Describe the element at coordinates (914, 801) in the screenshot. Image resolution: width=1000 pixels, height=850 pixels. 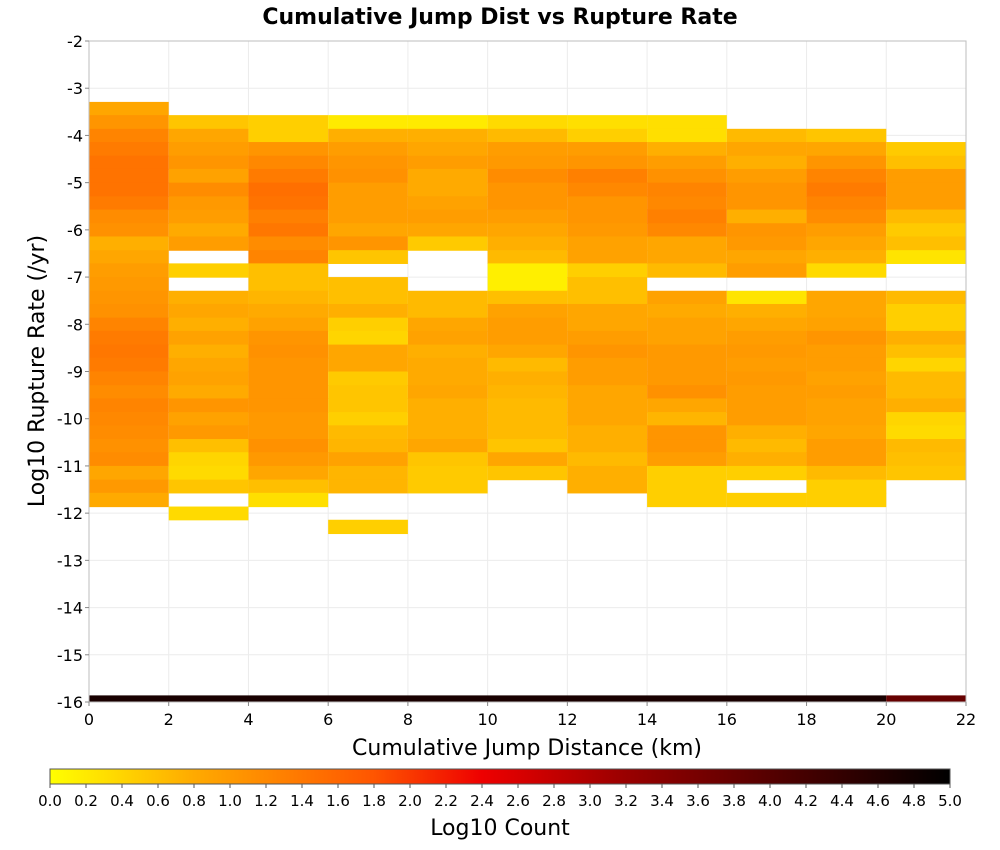
I see `colorbar-tick-label: 4.8` at that location.